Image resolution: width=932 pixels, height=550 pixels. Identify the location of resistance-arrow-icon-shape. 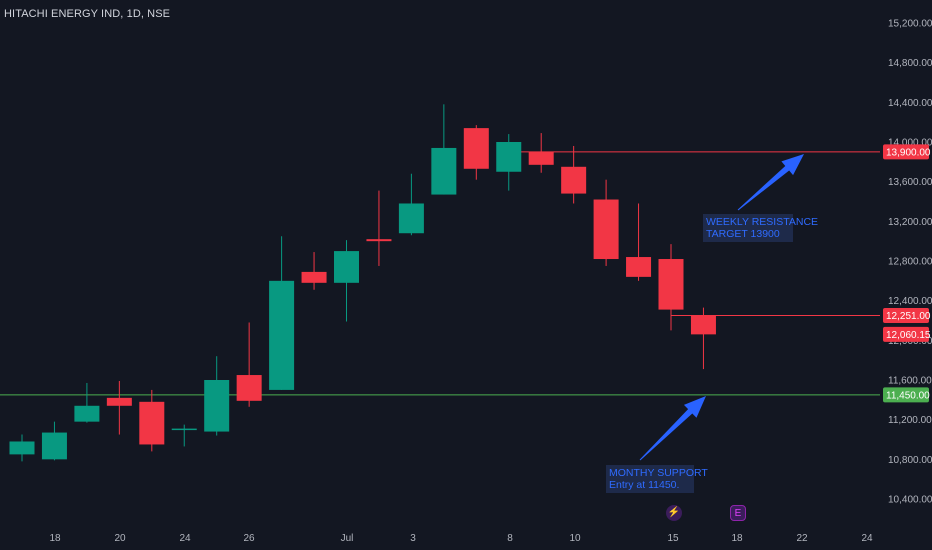
(770, 182).